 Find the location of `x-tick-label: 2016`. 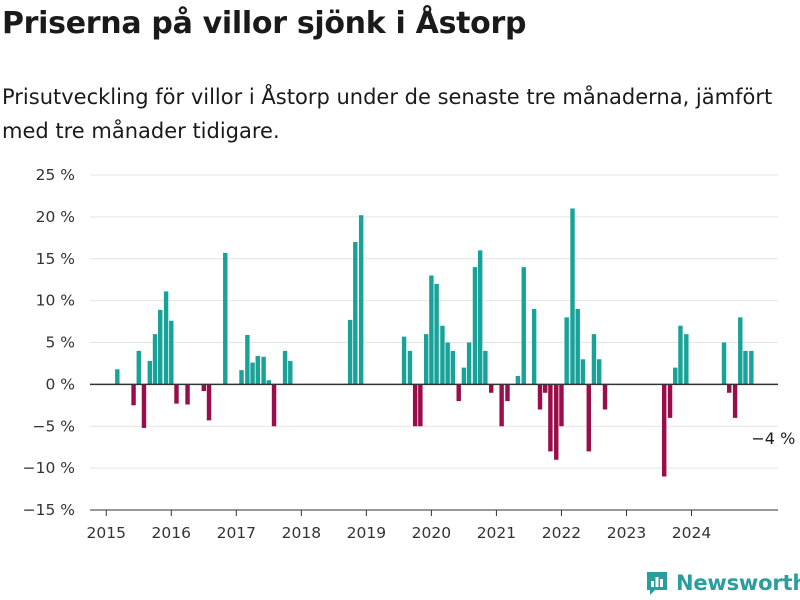

x-tick-label: 2016 is located at coordinates (171, 533).